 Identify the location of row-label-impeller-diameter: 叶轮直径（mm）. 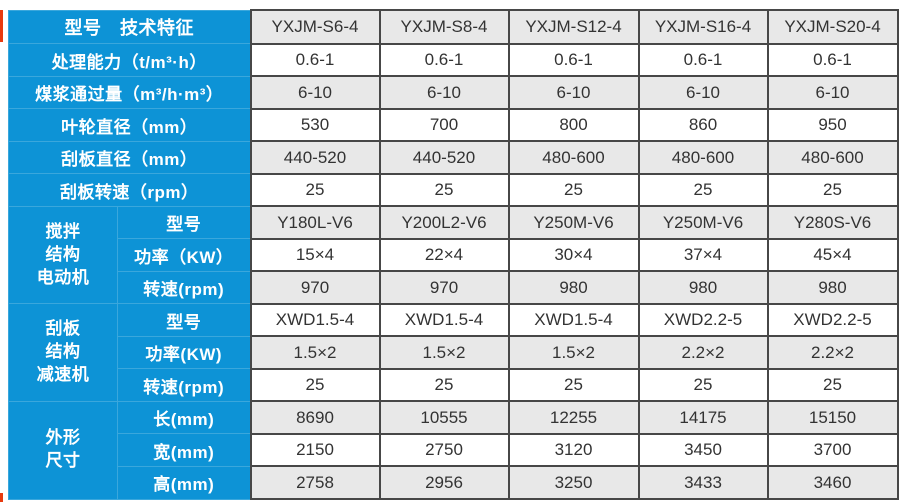
(129, 125).